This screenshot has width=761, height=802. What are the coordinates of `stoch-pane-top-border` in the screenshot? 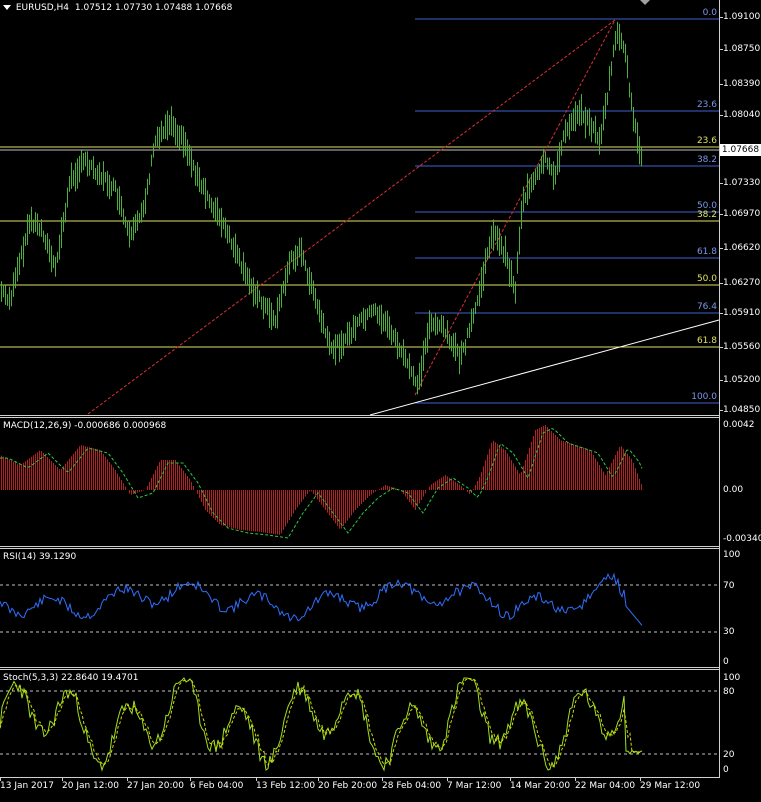 It's located at (359, 669).